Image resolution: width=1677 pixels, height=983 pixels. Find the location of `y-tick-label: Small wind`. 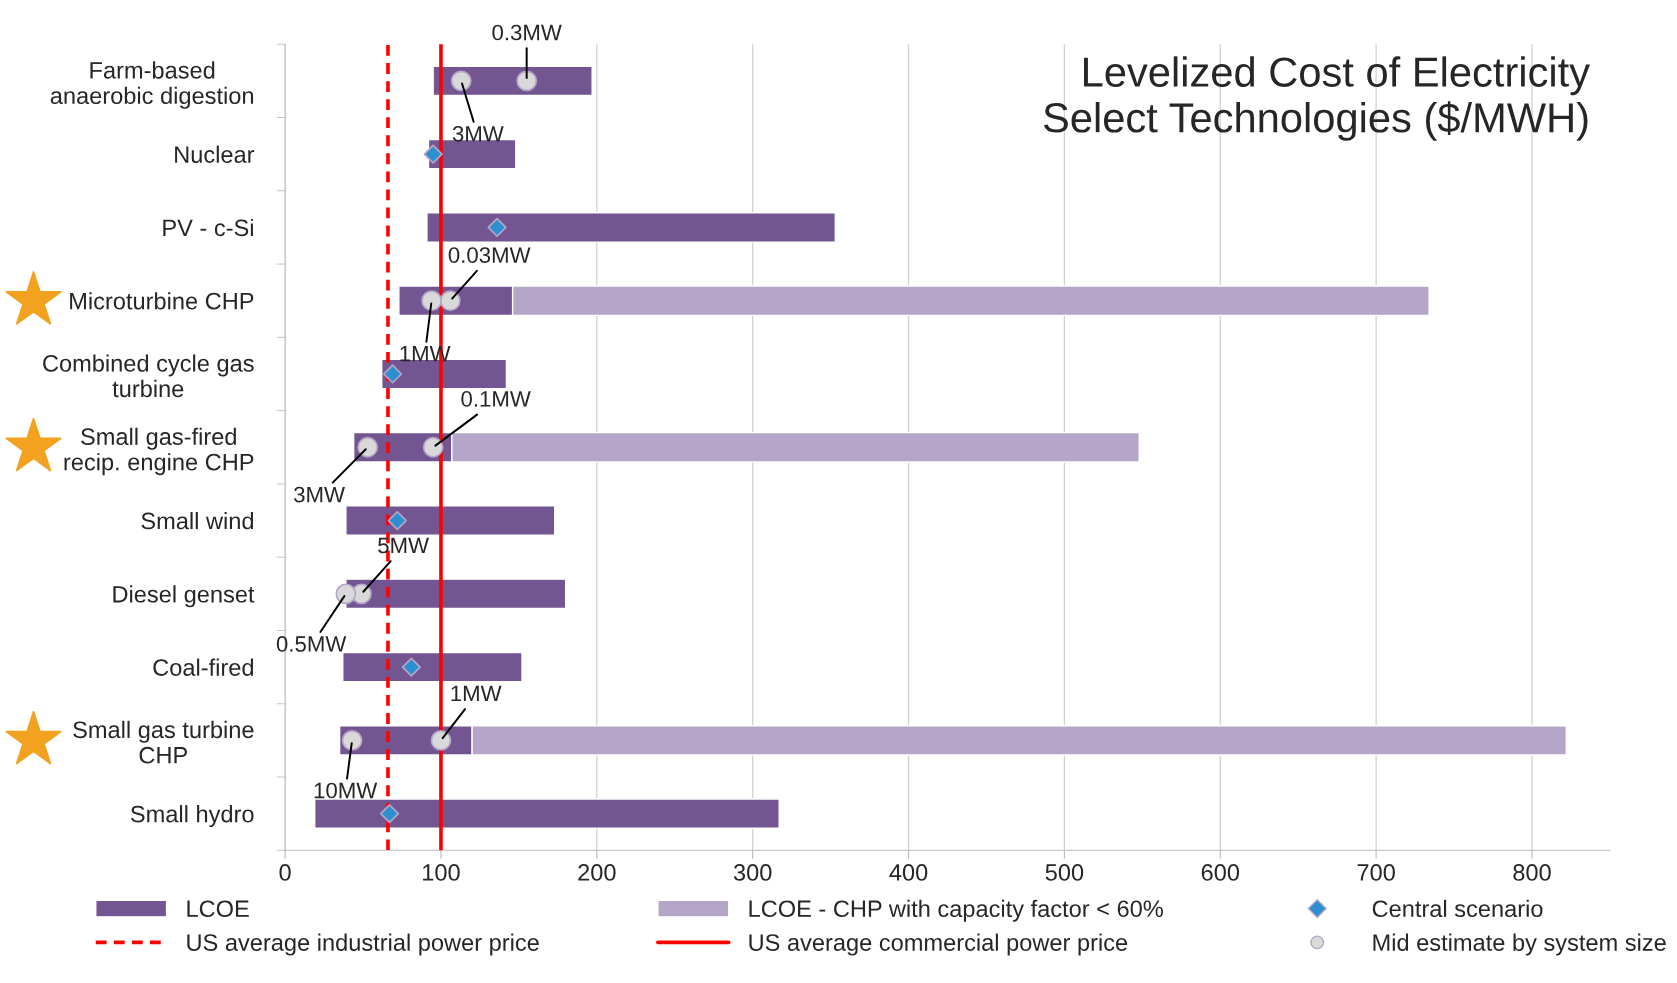

y-tick-label: Small wind is located at coordinates (197, 520).